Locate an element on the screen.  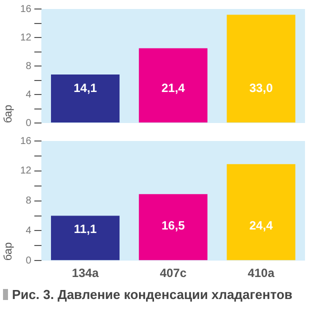
annotation: 21,4 is located at coordinates (173, 87).